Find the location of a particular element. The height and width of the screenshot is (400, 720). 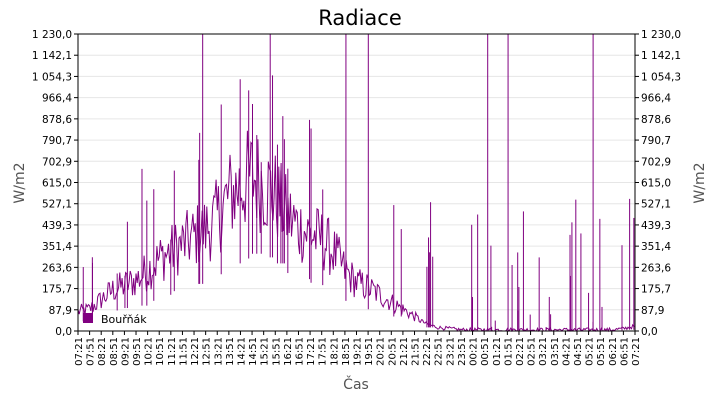

y-tick-label-left: 175,7 is located at coordinates (57, 290).